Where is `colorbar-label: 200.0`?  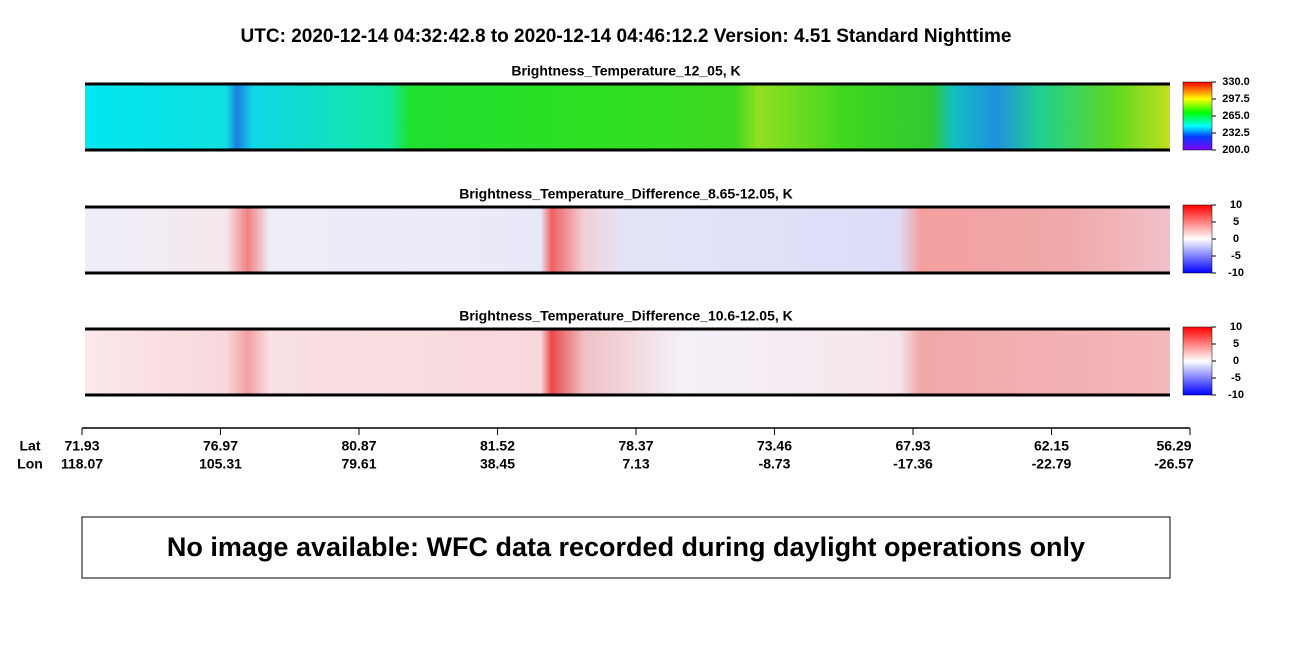
colorbar-label: 200.0 is located at coordinates (1236, 150).